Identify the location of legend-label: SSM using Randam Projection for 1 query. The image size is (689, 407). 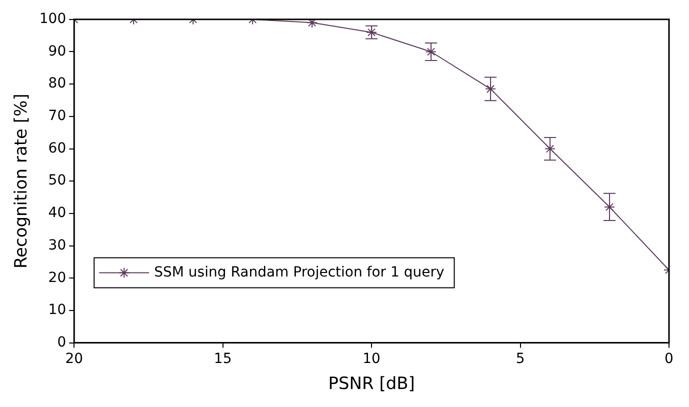
(299, 272).